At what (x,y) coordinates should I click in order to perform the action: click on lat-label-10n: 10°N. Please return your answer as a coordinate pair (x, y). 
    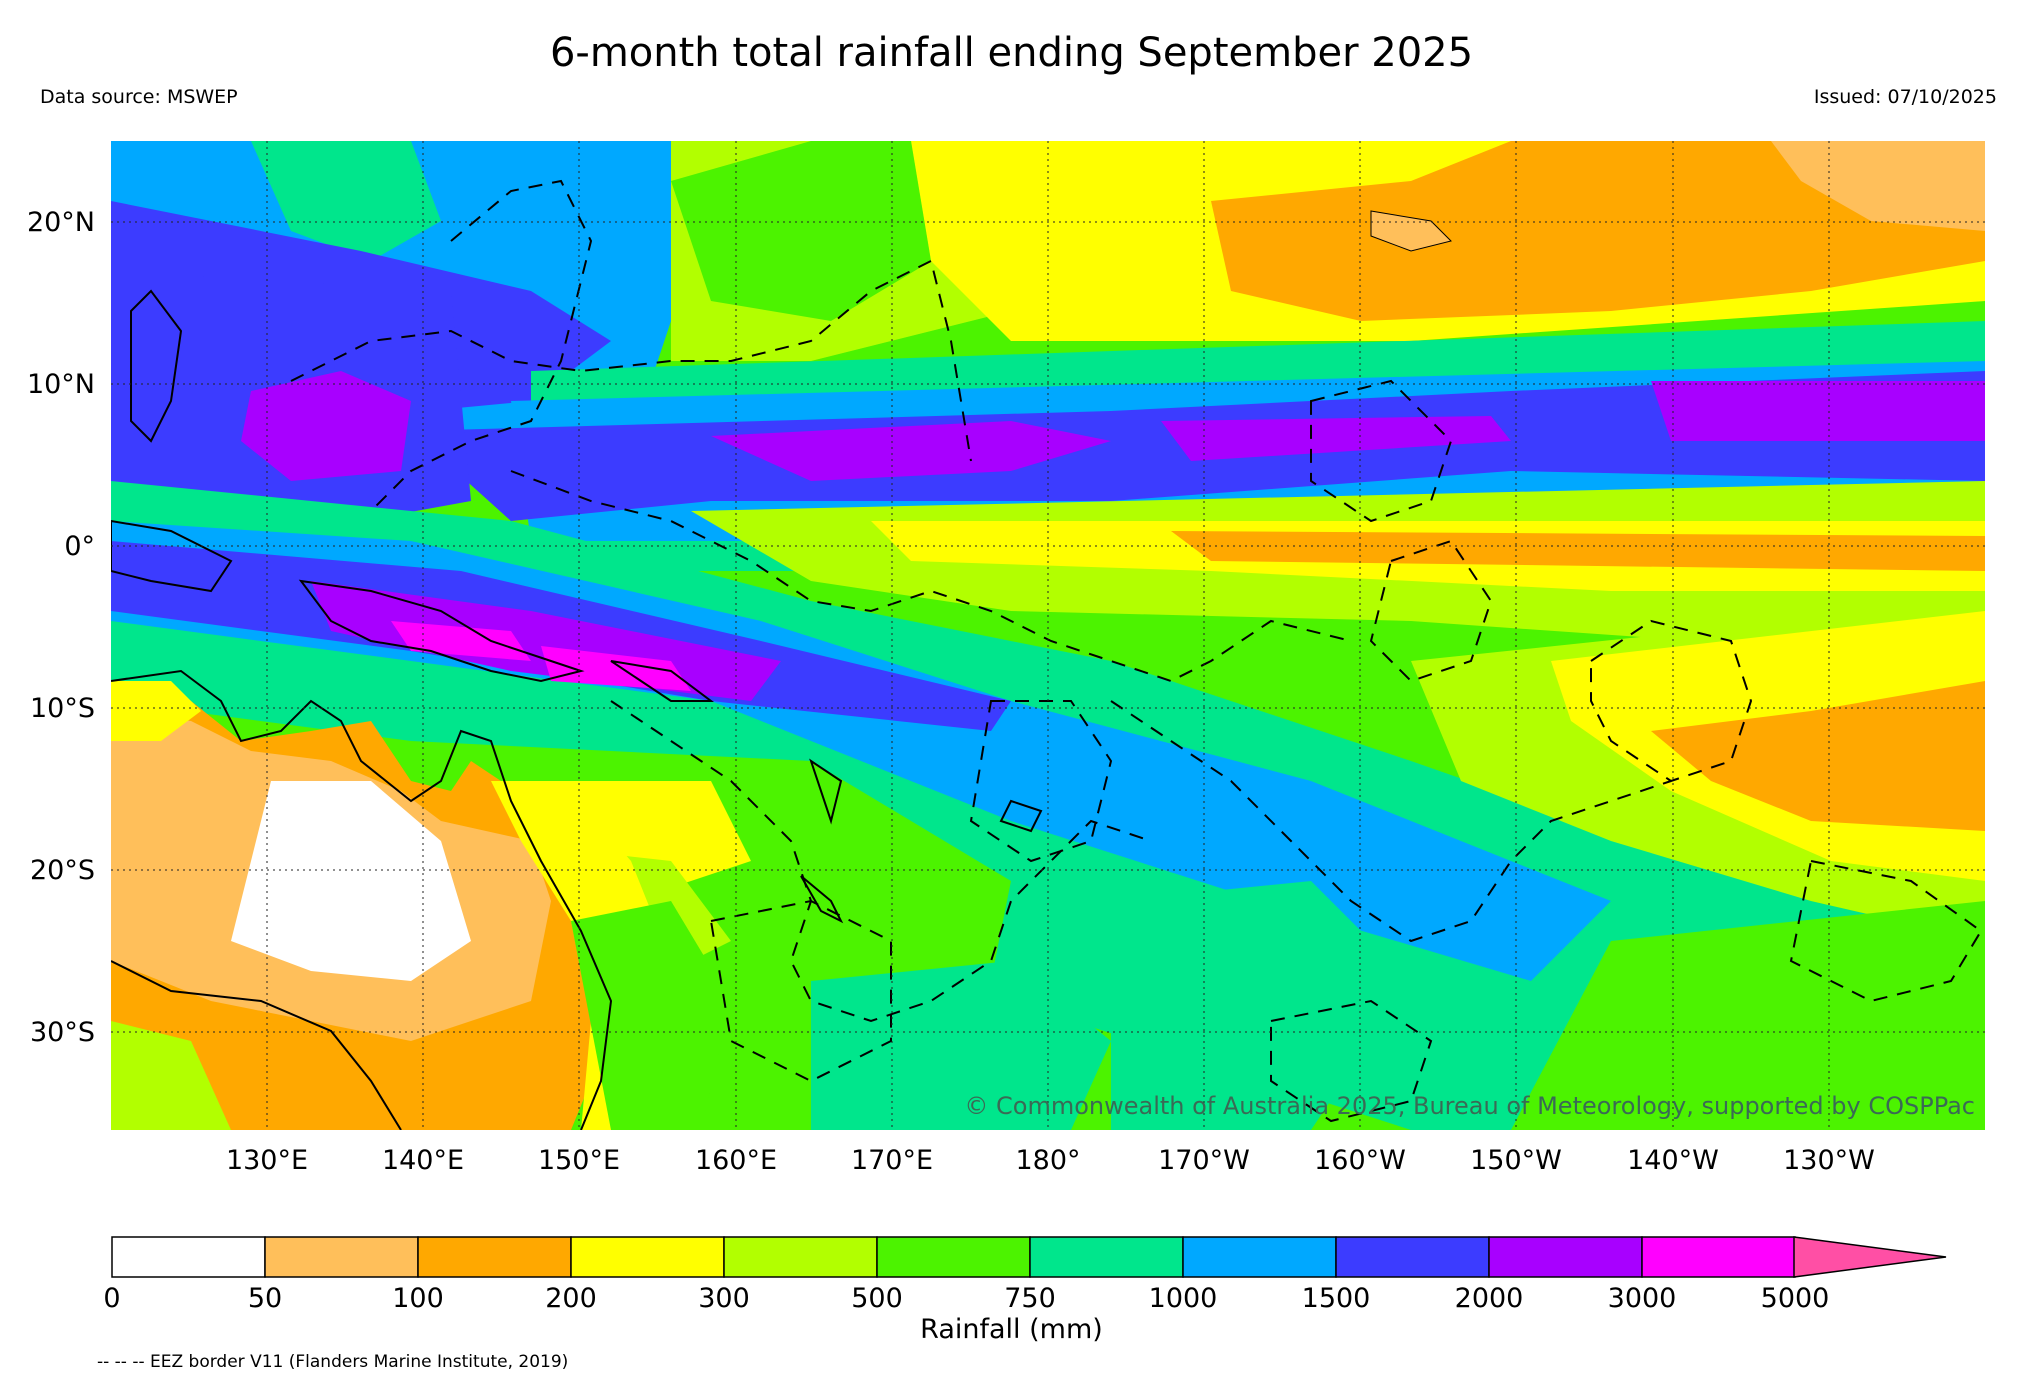
    Looking at the image, I should click on (60, 384).